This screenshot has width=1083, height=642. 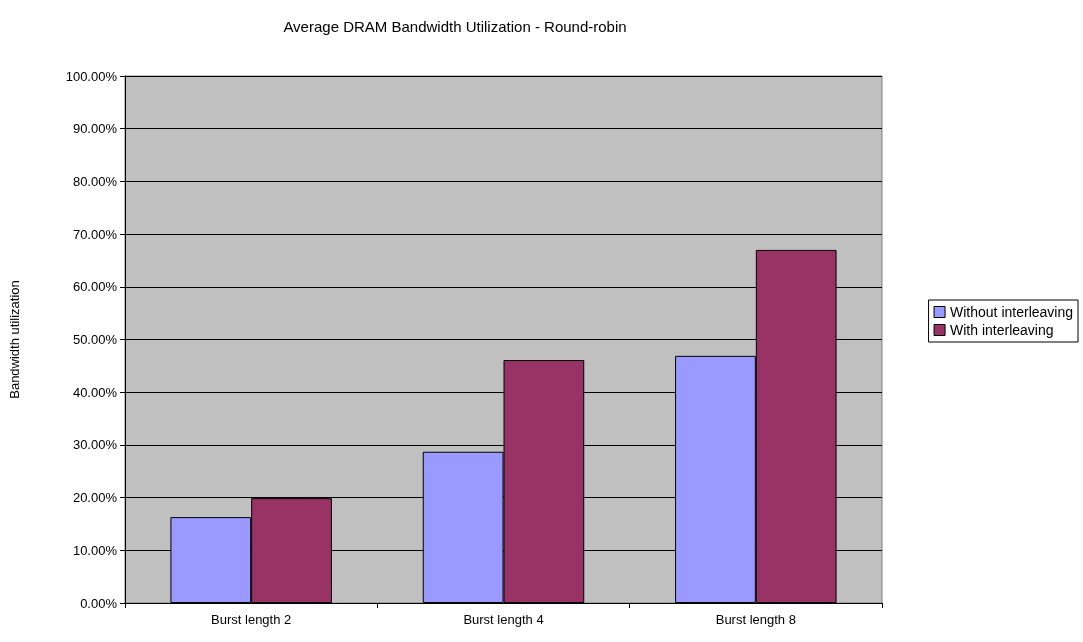 What do you see at coordinates (95, 550) in the screenshot?
I see `y-tick-label: 10.00%` at bounding box center [95, 550].